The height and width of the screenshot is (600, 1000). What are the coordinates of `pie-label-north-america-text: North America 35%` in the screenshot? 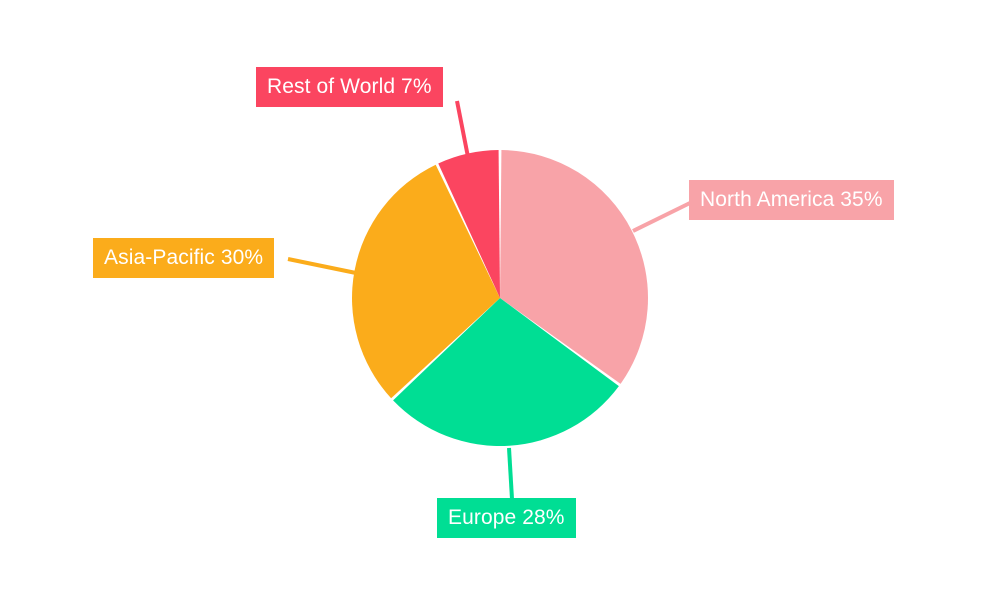 It's located at (791, 199).